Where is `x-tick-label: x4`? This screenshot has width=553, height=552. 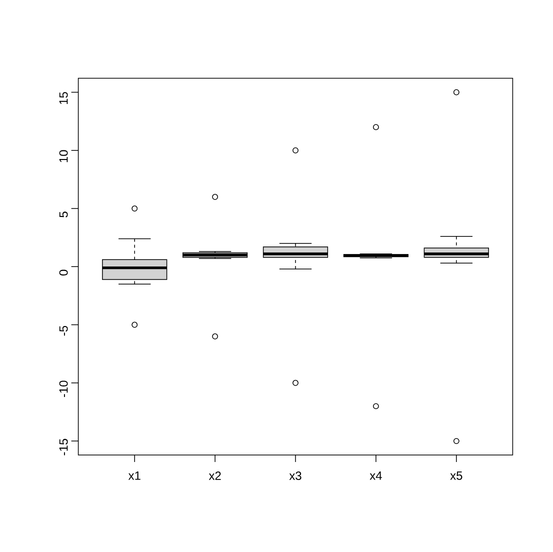
x-tick-label: x4 is located at coordinates (376, 476).